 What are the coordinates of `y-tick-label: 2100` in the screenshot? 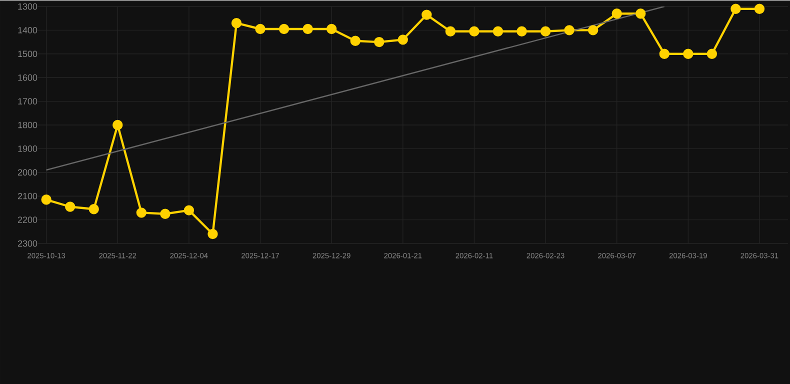 It's located at (28, 196).